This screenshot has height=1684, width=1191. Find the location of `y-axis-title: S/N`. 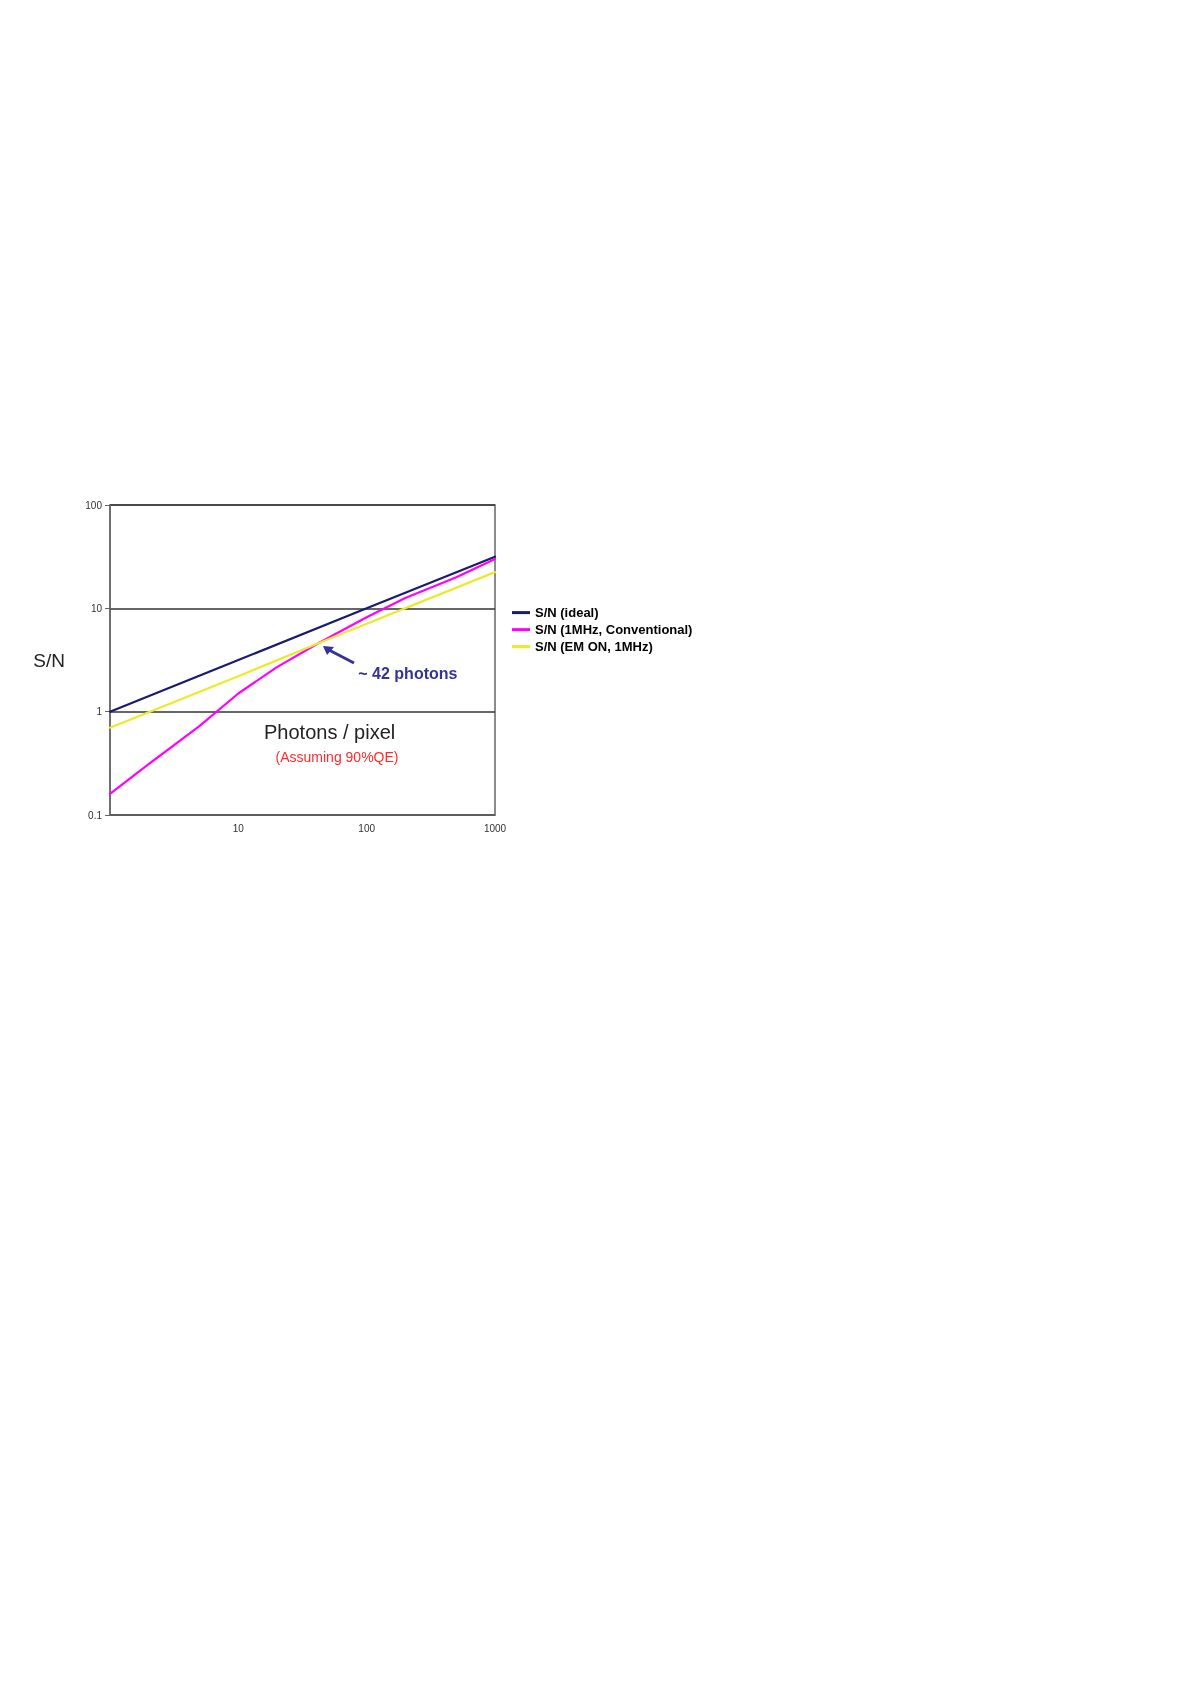

y-axis-title: S/N is located at coordinates (49, 660).